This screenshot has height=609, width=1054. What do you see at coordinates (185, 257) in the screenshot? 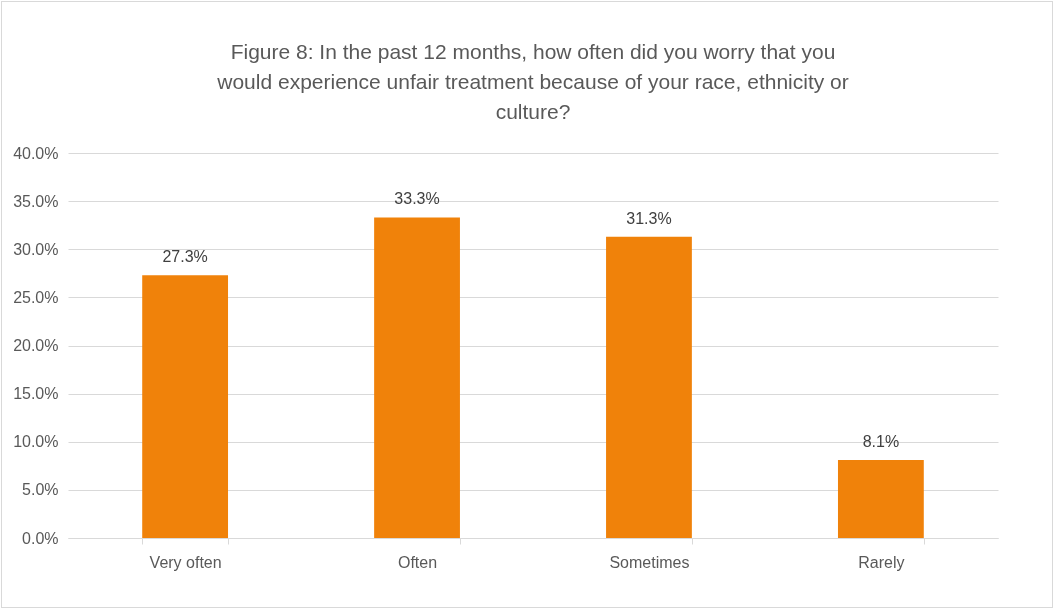
I see `data-label: 27.3%` at bounding box center [185, 257].